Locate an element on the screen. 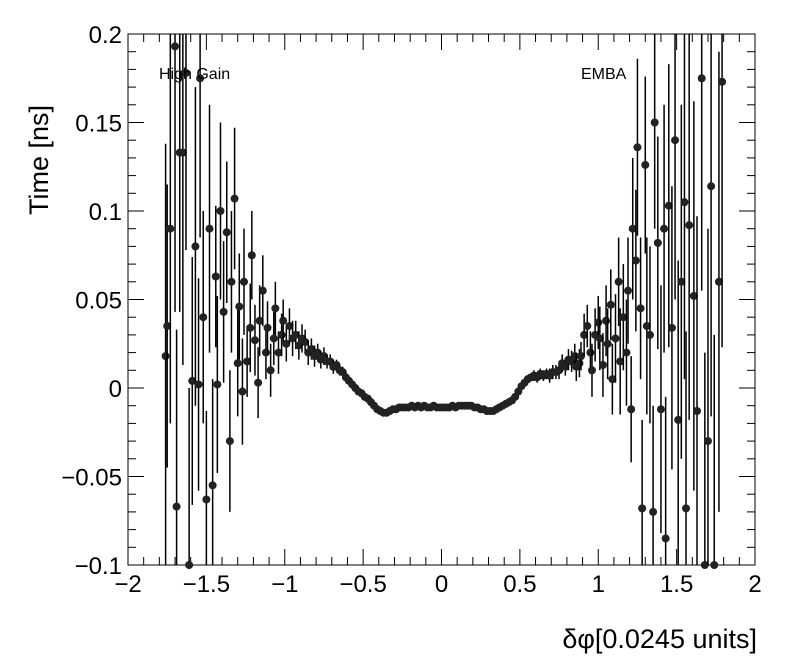 The width and height of the screenshot is (796, 672). y-tick-label: −0.1 is located at coordinates (98, 566).